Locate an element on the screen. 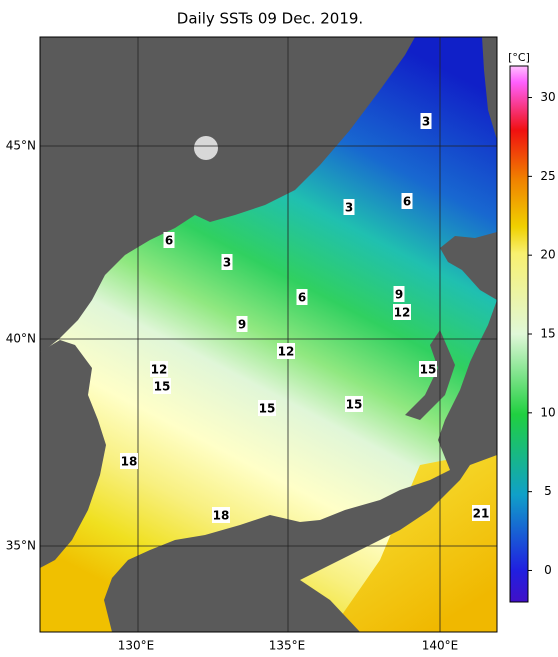  colorbar is located at coordinates (519, 334).